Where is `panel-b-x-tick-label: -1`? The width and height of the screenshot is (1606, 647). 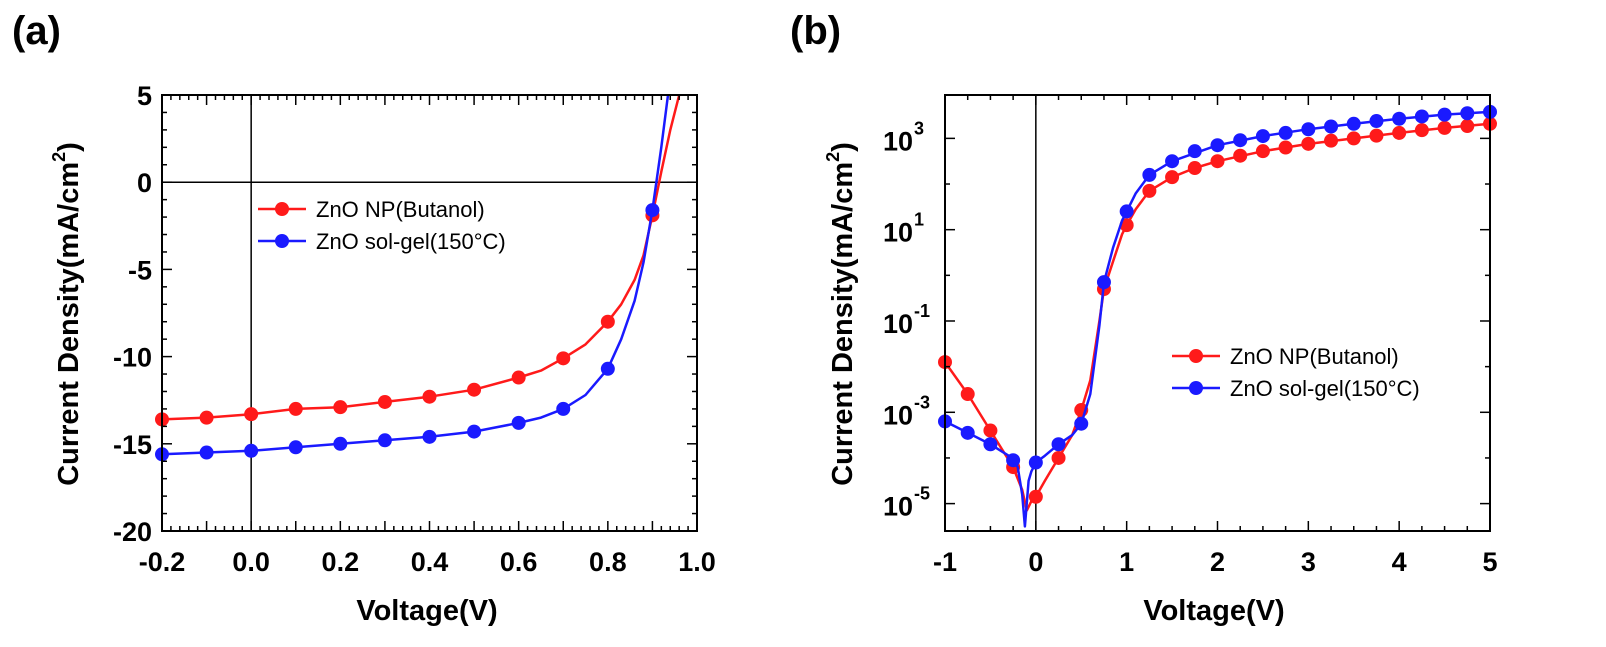 panel-b-x-tick-label: -1 is located at coordinates (945, 562).